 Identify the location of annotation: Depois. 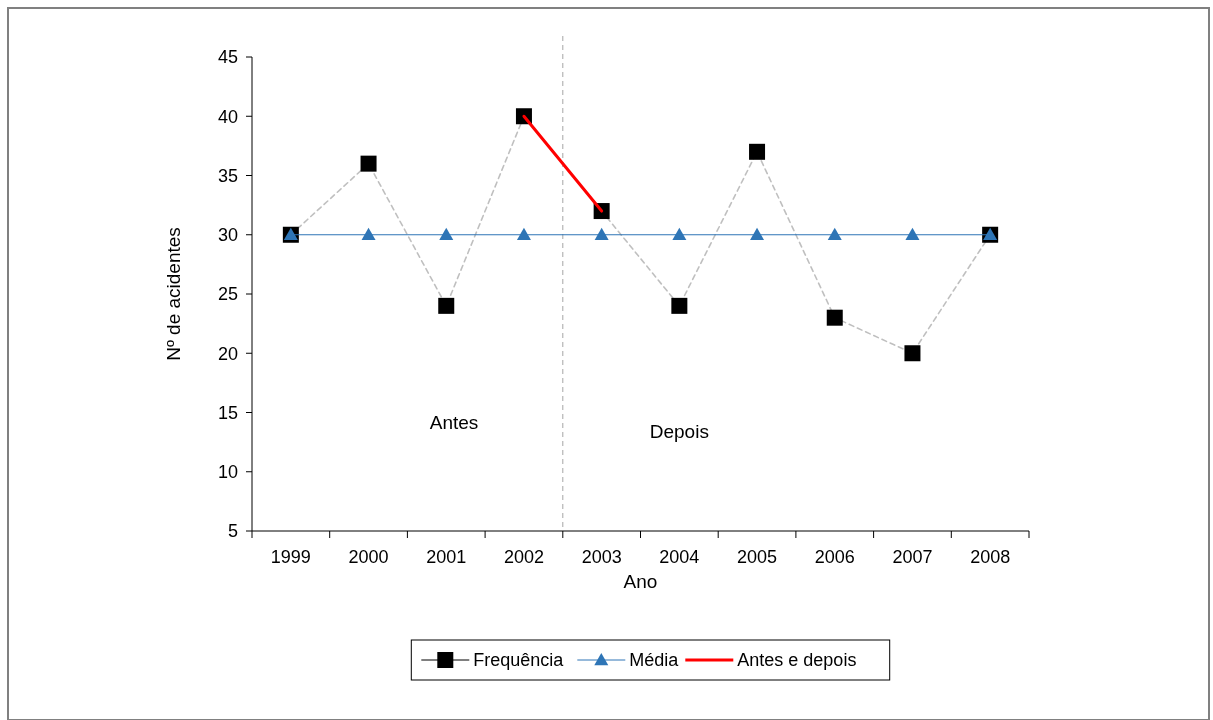
(679, 432).